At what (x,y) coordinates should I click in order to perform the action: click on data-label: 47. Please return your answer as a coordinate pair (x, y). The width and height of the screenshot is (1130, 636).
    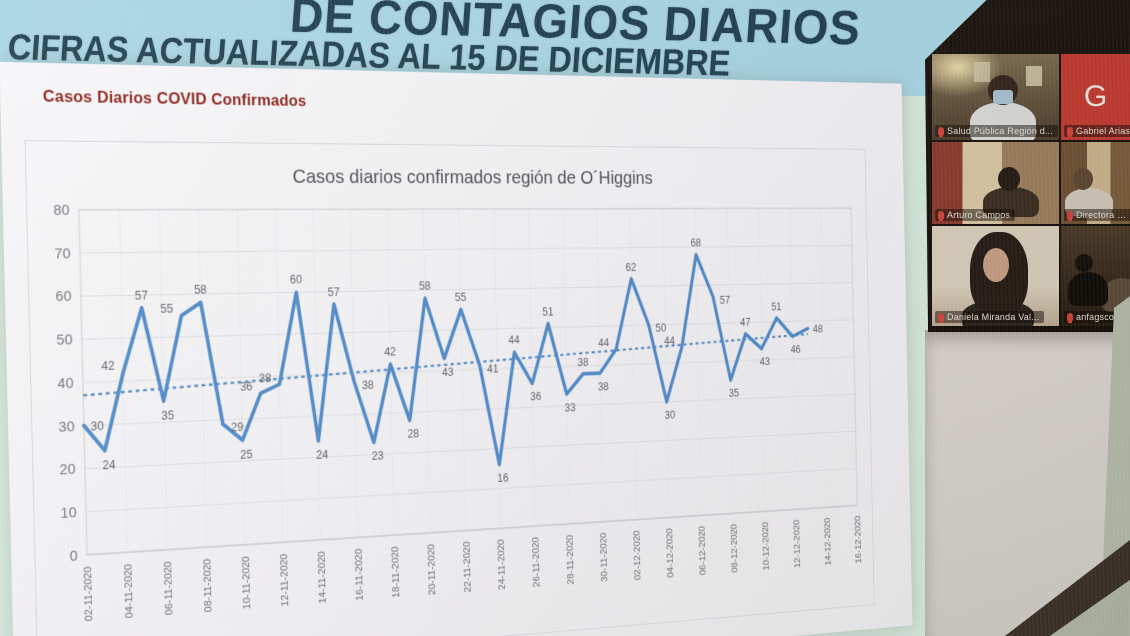
    Looking at the image, I should click on (745, 322).